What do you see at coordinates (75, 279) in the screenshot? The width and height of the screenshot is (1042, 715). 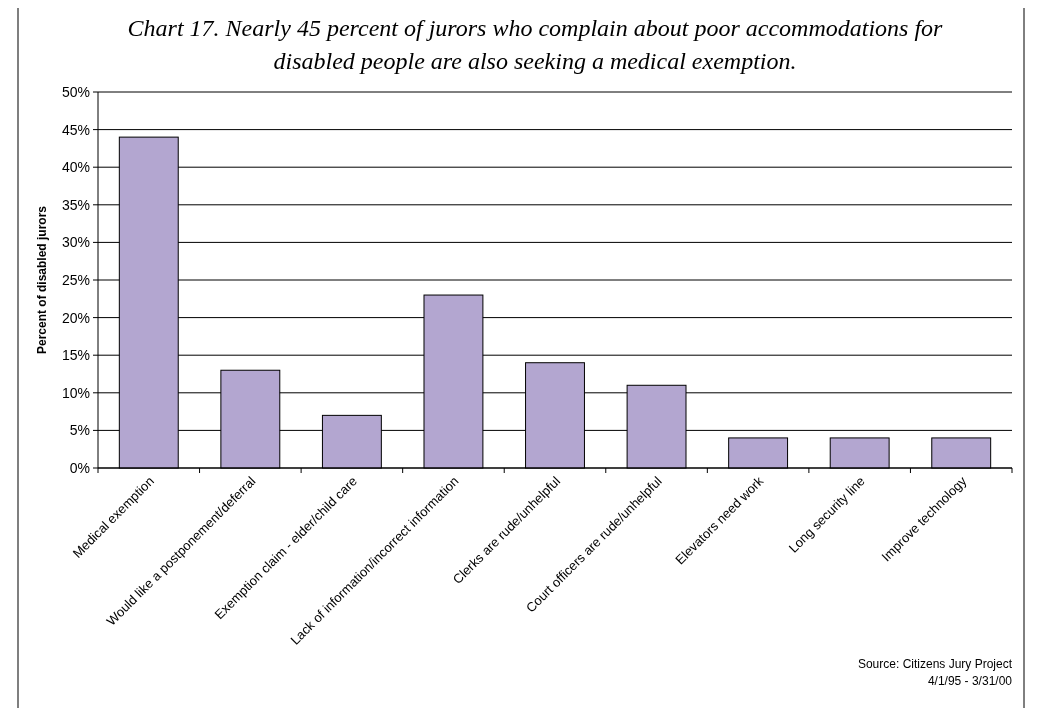 I see `y-tick-label: 25%` at bounding box center [75, 279].